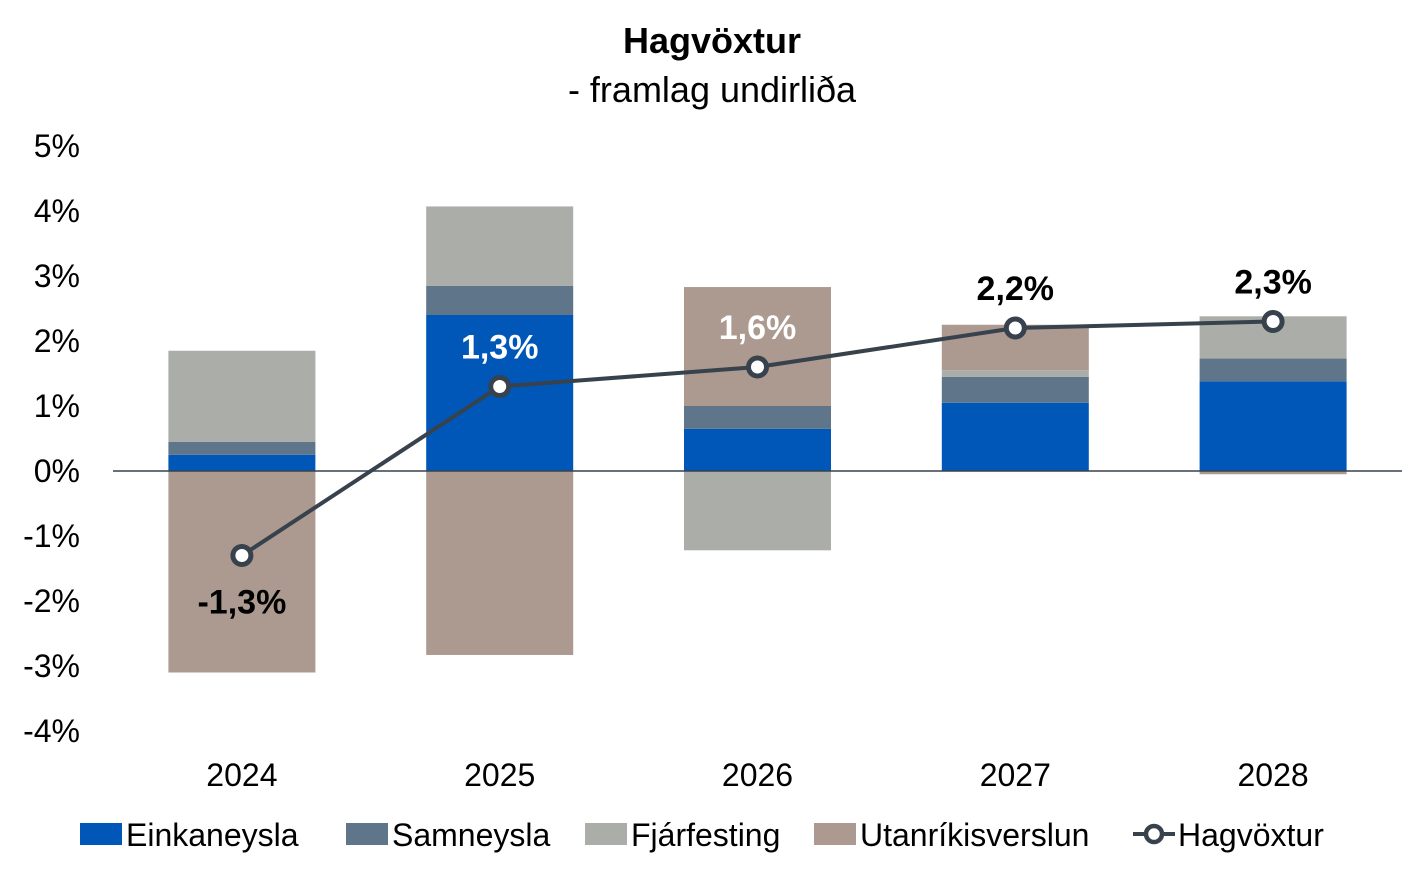 The width and height of the screenshot is (1424, 875). I want to click on data-label-2026: 1,6%, so click(758, 328).